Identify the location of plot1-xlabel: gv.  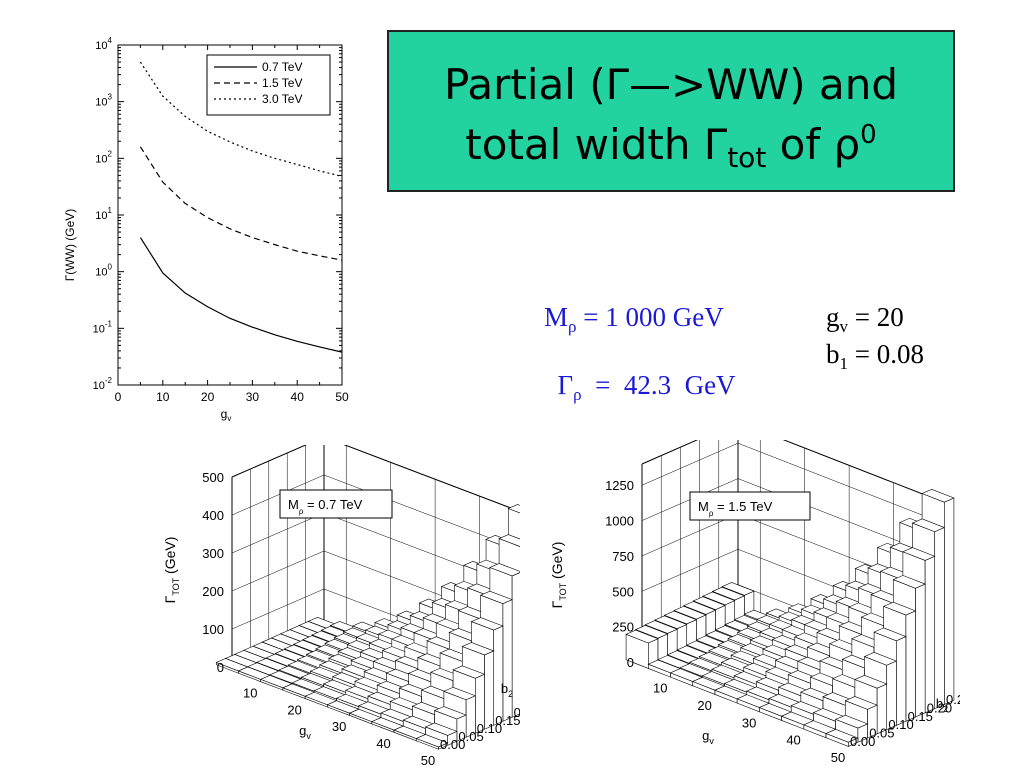
(226, 415).